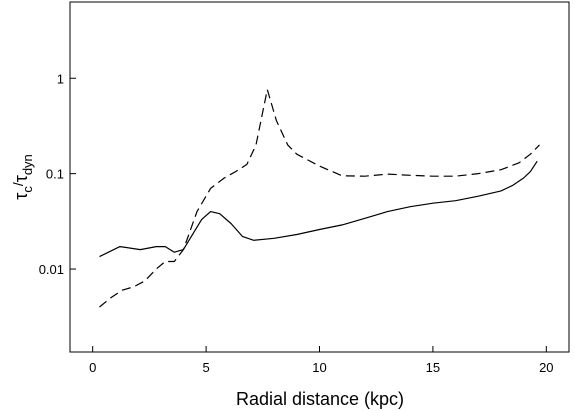 Image resolution: width=575 pixels, height=411 pixels. What do you see at coordinates (546, 367) in the screenshot?
I see `x-tick-label: 20` at bounding box center [546, 367].